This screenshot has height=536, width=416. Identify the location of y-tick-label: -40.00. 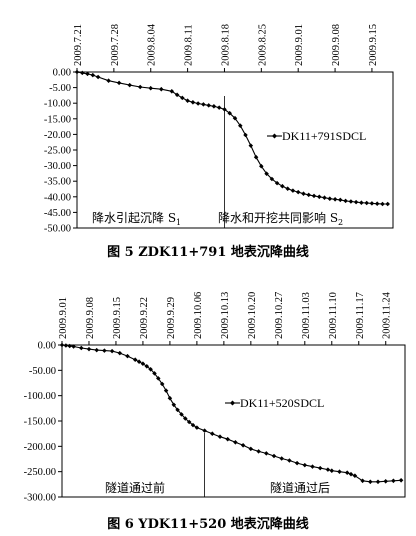
(57, 197).